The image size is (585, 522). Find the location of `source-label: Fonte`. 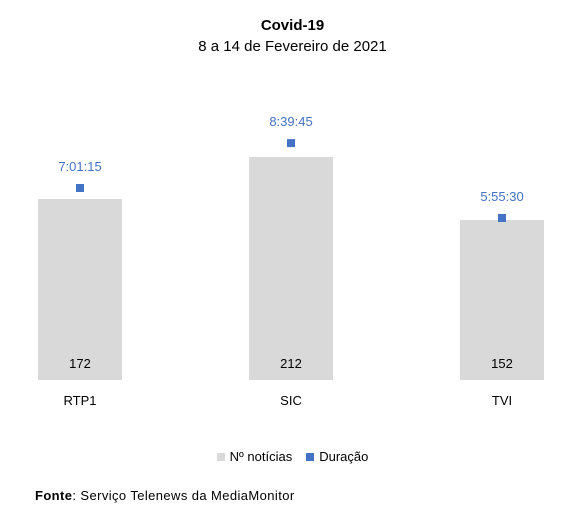

source-label: Fonte is located at coordinates (54, 495).